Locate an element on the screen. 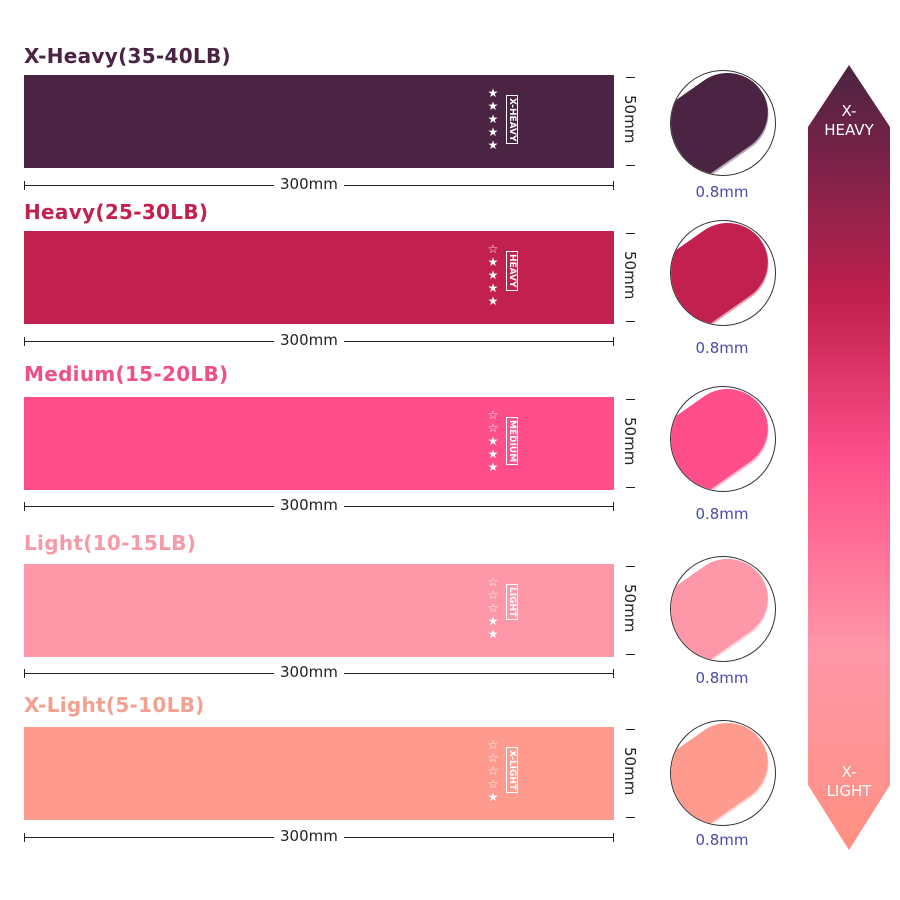 The image size is (900, 900). strength-stars: ☆ ☆ ☆ ☆ ★ is located at coordinates (493, 771).